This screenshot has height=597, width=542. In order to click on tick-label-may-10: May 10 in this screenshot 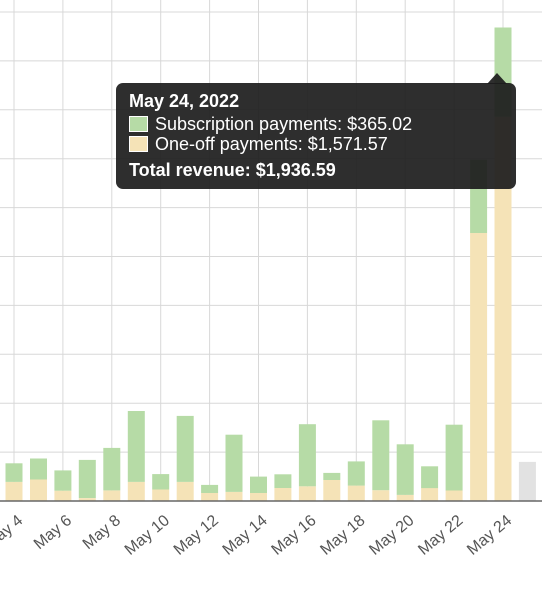, I will do `click(147, 535)`.